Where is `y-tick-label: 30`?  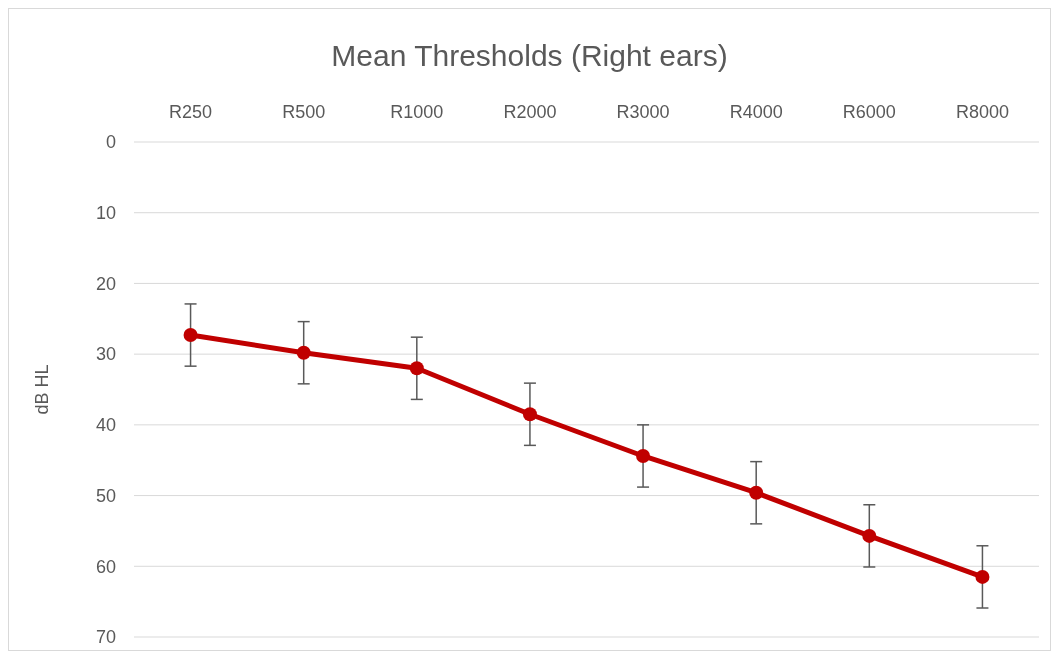
y-tick-label: 30 is located at coordinates (105, 354).